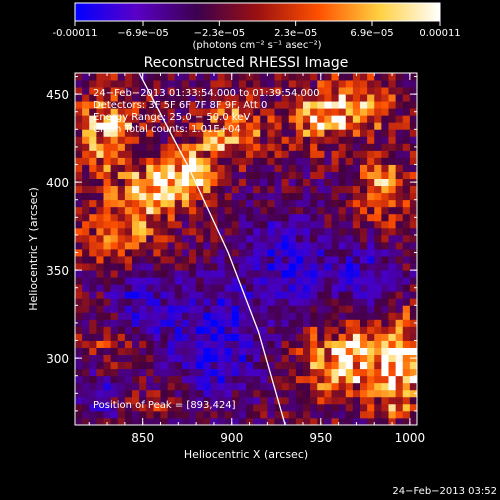  I want to click on x-tick-label: 1000, so click(410, 438).